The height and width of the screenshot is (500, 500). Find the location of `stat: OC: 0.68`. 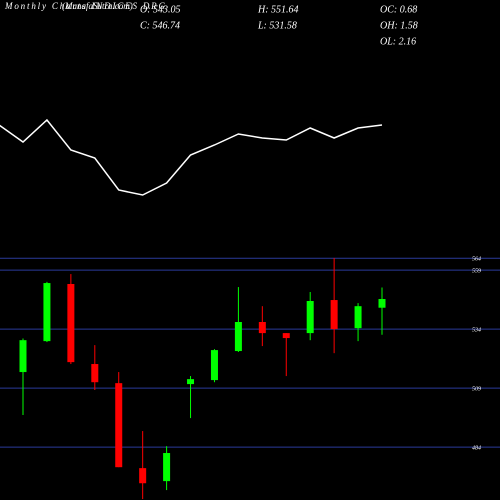

stat: OC: 0.68 is located at coordinates (398, 9).